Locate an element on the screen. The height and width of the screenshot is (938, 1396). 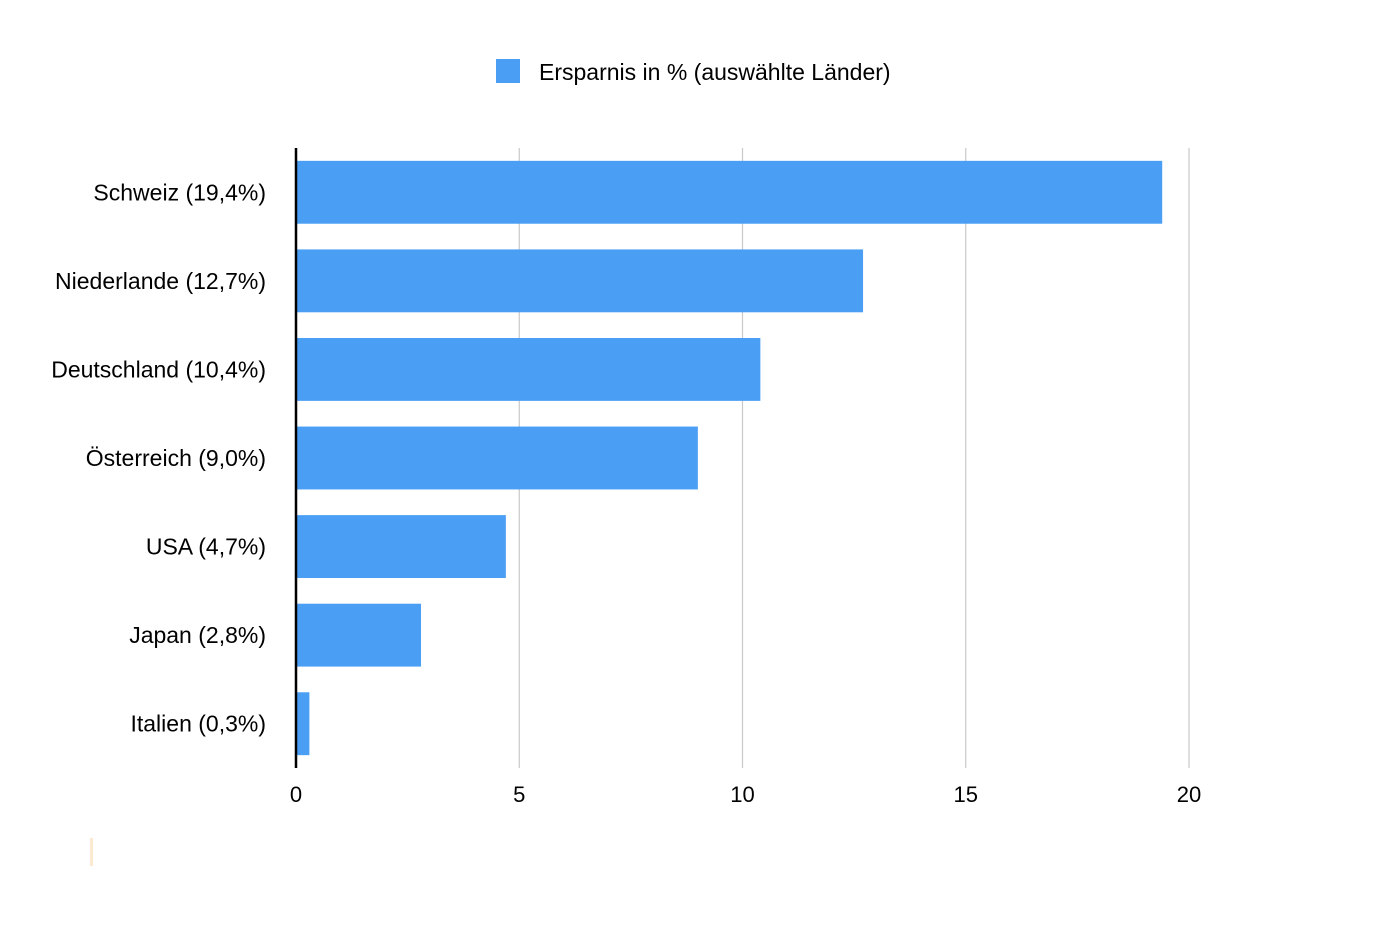
accent-mark is located at coordinates (91, 852).